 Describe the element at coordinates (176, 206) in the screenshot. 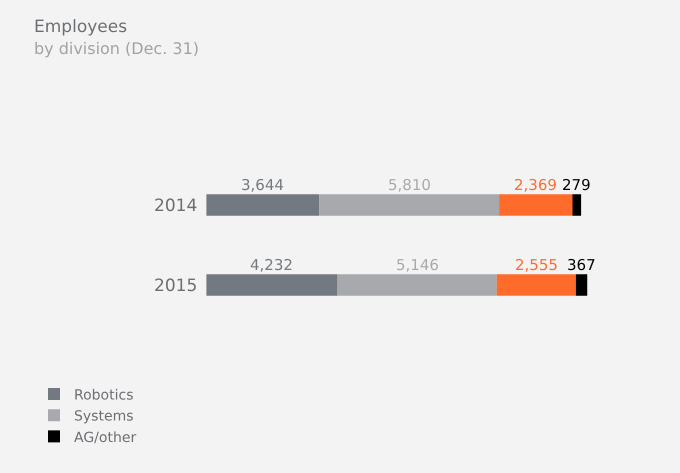

I see `y-tick-label: 2014` at that location.